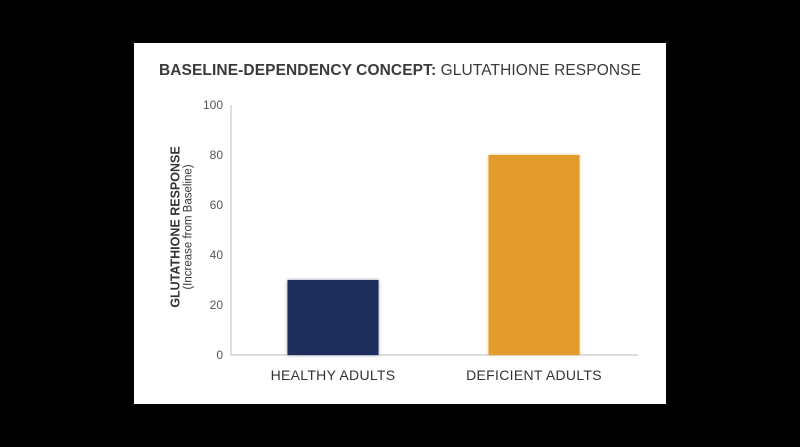 The height and width of the screenshot is (447, 800). What do you see at coordinates (297, 70) in the screenshot?
I see `chart-title-bold: BASELINE-DEPENDENCY CONCEPT:` at bounding box center [297, 70].